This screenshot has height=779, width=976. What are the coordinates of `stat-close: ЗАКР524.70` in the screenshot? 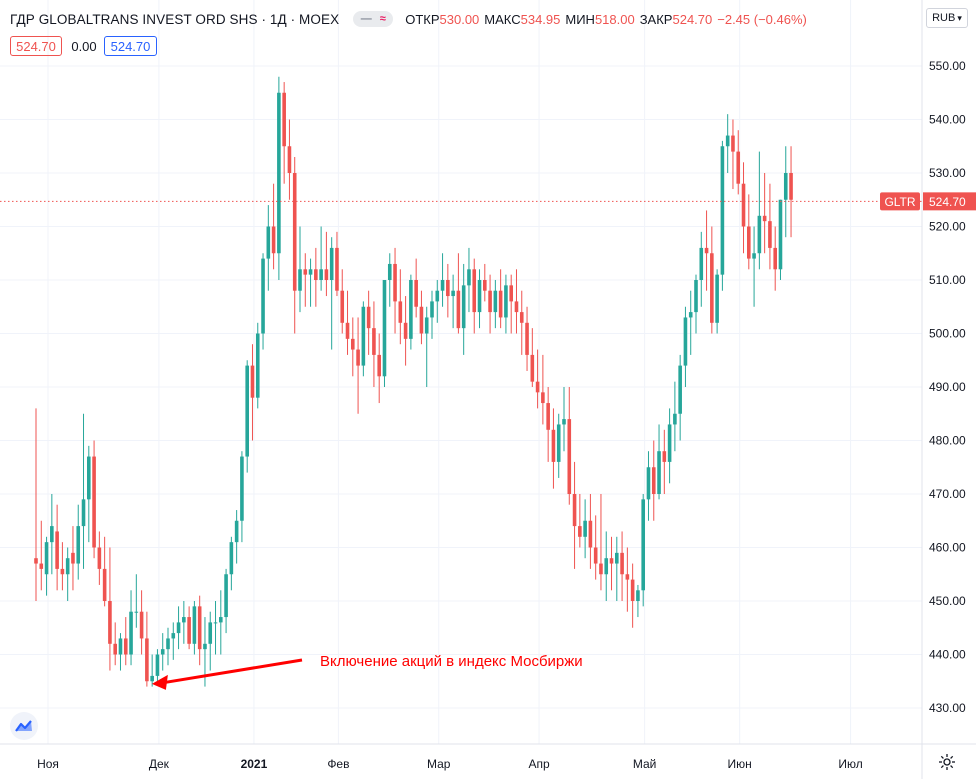 It's located at (676, 19).